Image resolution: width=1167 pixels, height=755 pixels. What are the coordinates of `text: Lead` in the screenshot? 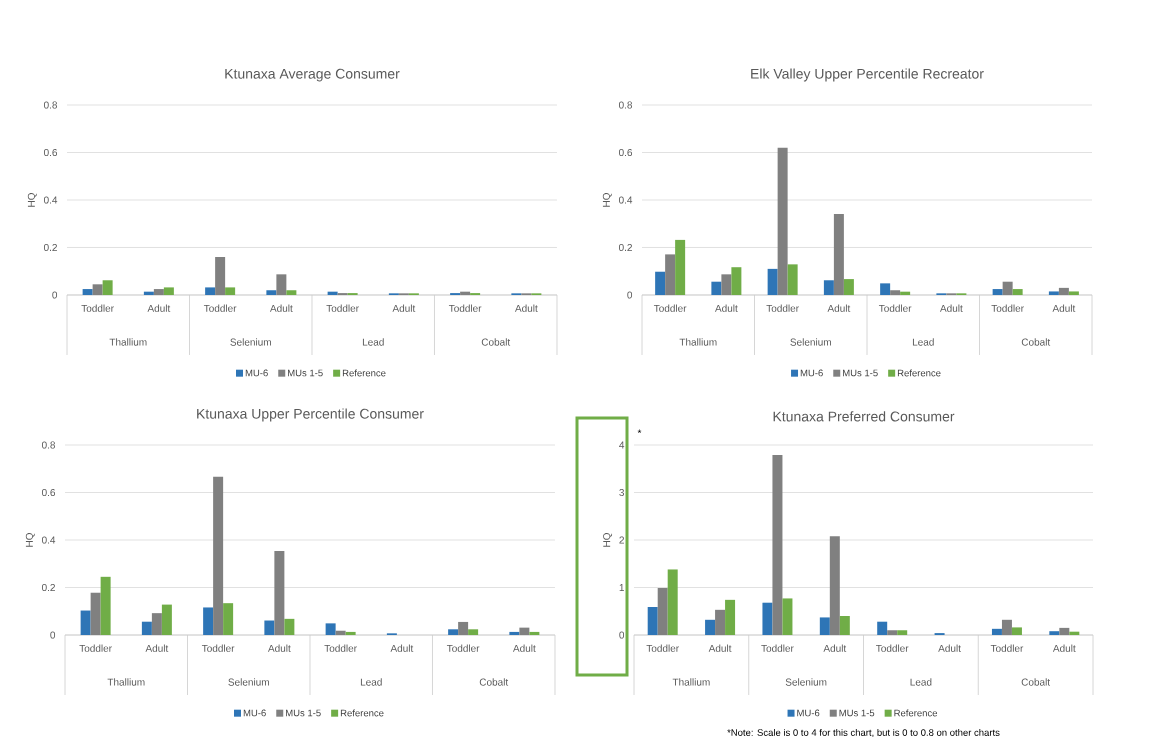 It's located at (921, 682).